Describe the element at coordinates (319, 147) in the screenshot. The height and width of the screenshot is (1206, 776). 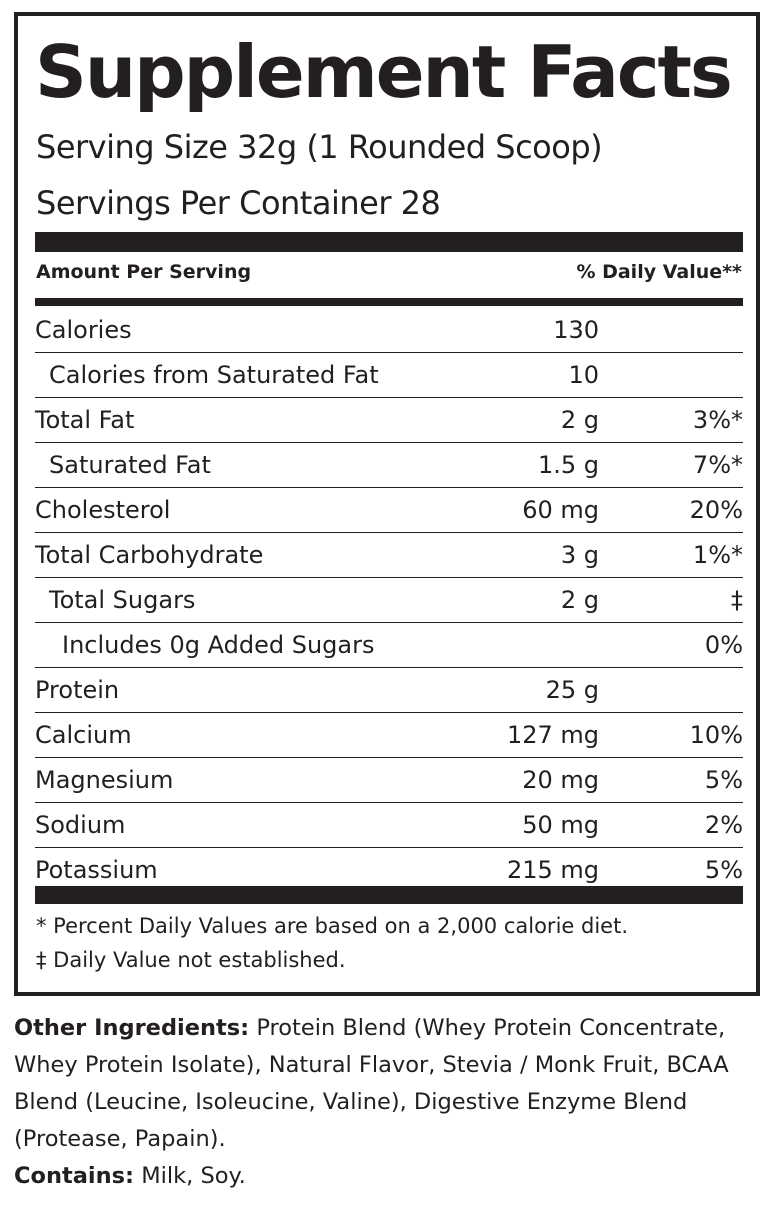
I see `serving-size: Serving Size 32g (1 Rounded Scoop)` at that location.